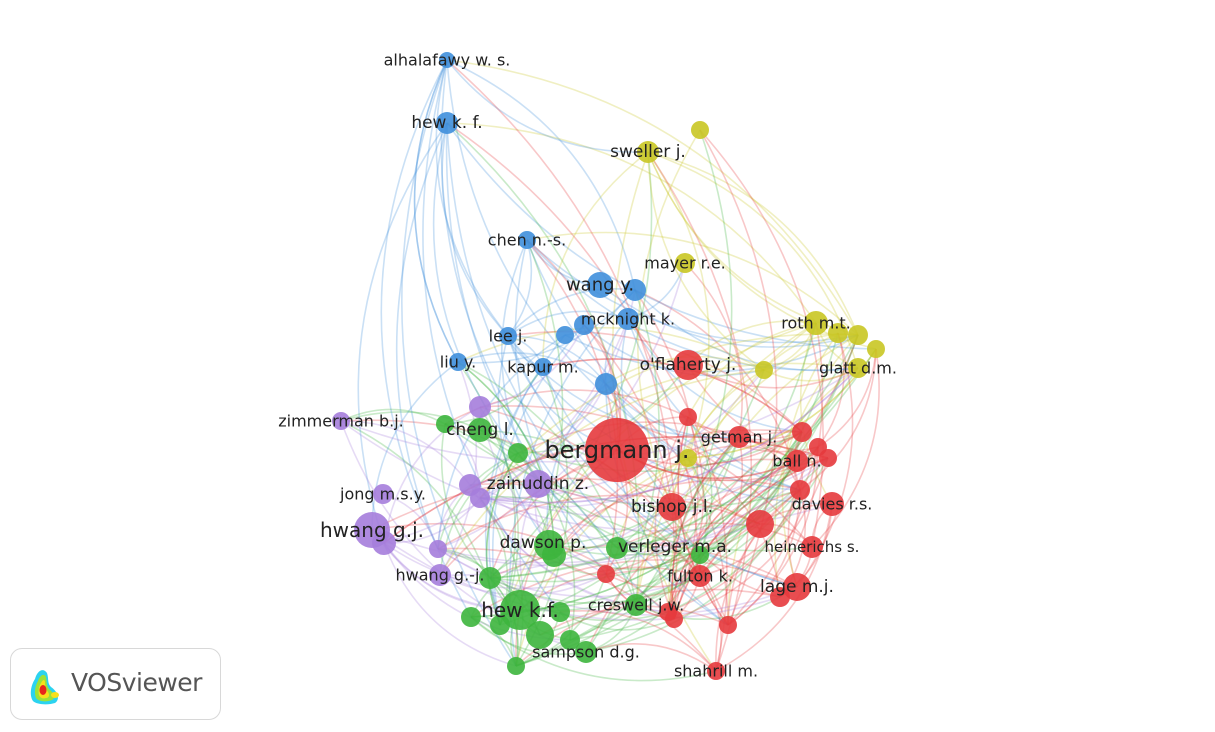 The height and width of the screenshot is (732, 1215). I want to click on node-label: roth m.t., so click(816, 323).